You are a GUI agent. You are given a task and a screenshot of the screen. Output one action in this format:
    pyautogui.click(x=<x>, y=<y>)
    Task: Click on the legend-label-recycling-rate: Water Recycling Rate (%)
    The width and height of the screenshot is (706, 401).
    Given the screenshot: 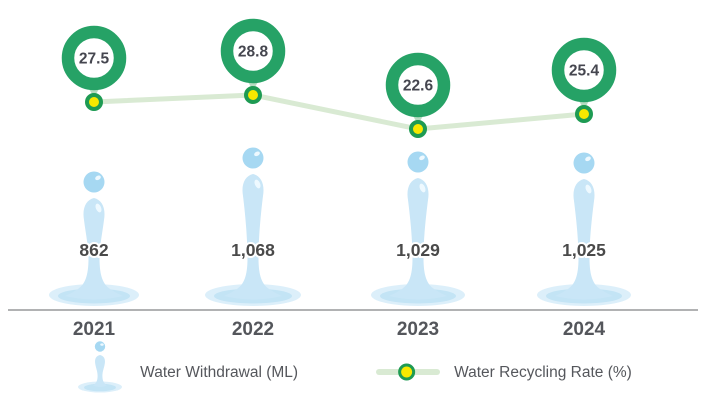 What is the action you would take?
    pyautogui.click(x=543, y=372)
    